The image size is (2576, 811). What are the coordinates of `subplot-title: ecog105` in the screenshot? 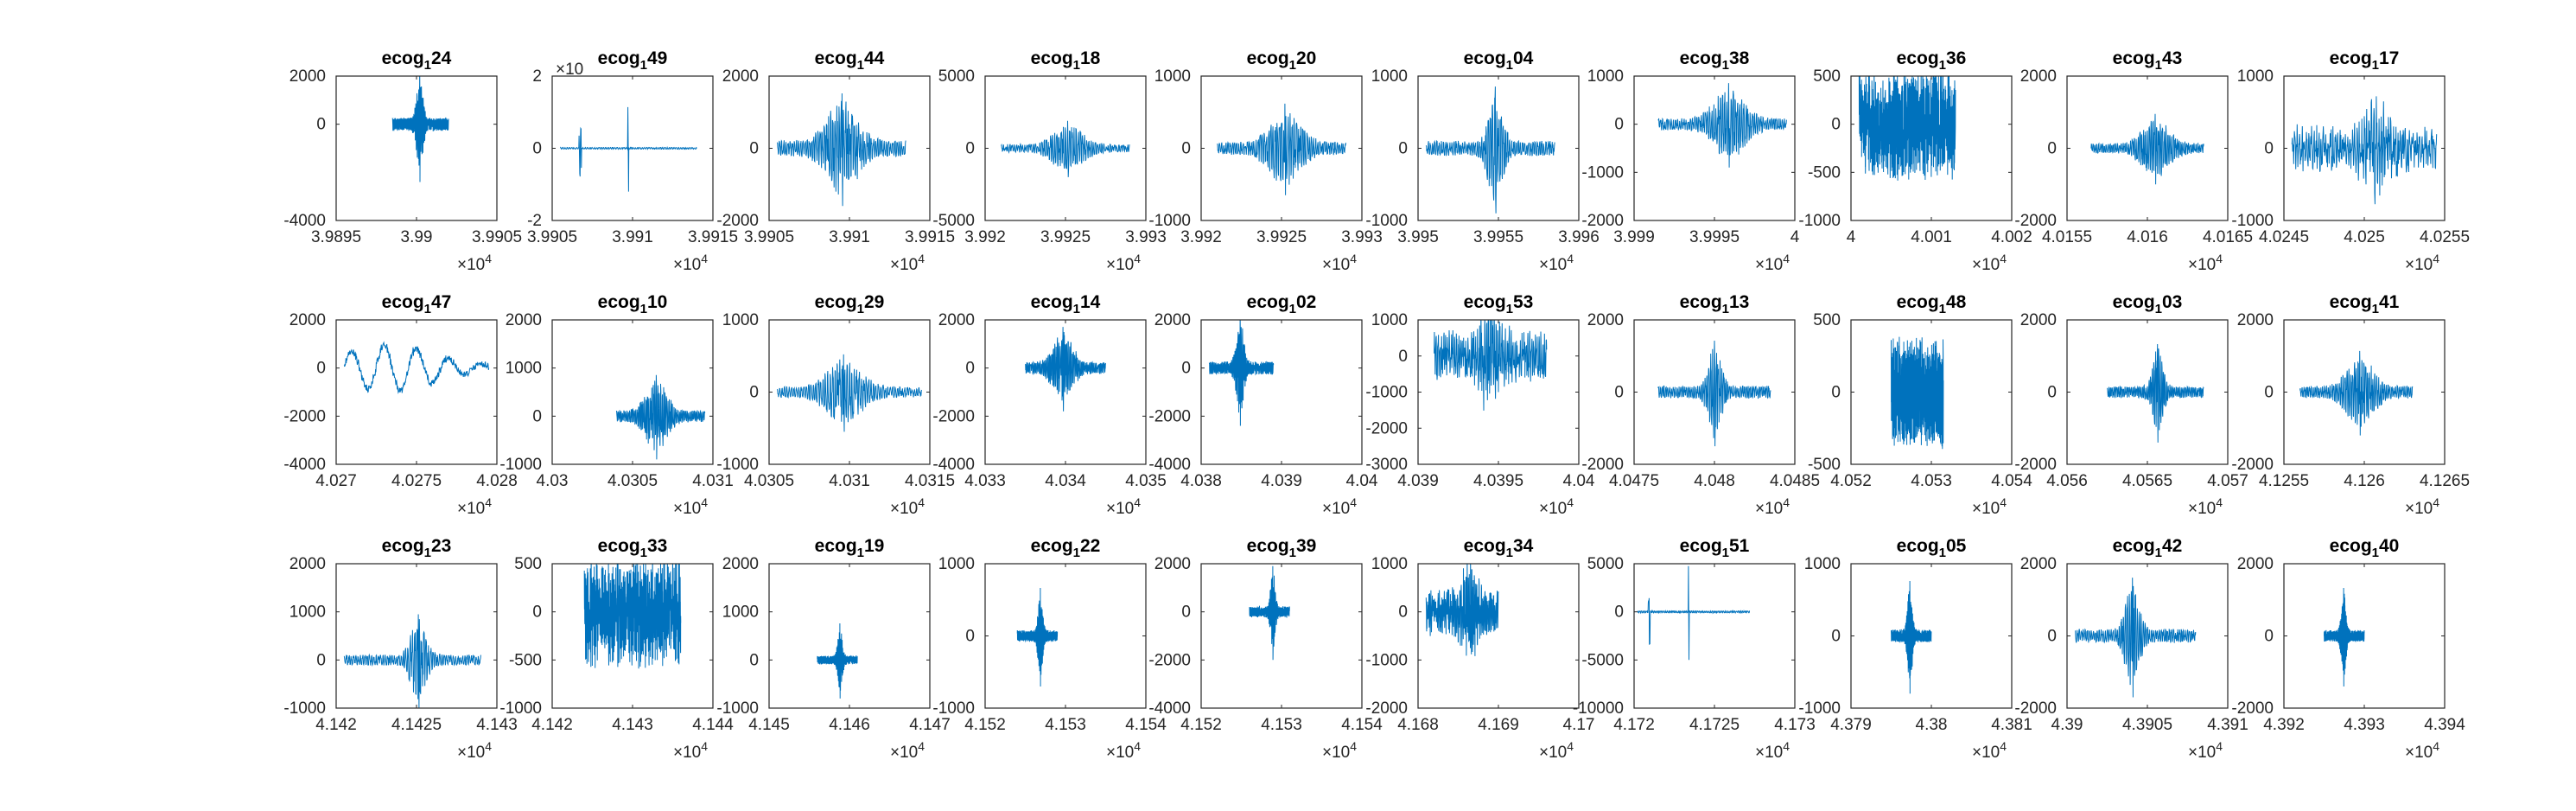 It's located at (1932, 548).